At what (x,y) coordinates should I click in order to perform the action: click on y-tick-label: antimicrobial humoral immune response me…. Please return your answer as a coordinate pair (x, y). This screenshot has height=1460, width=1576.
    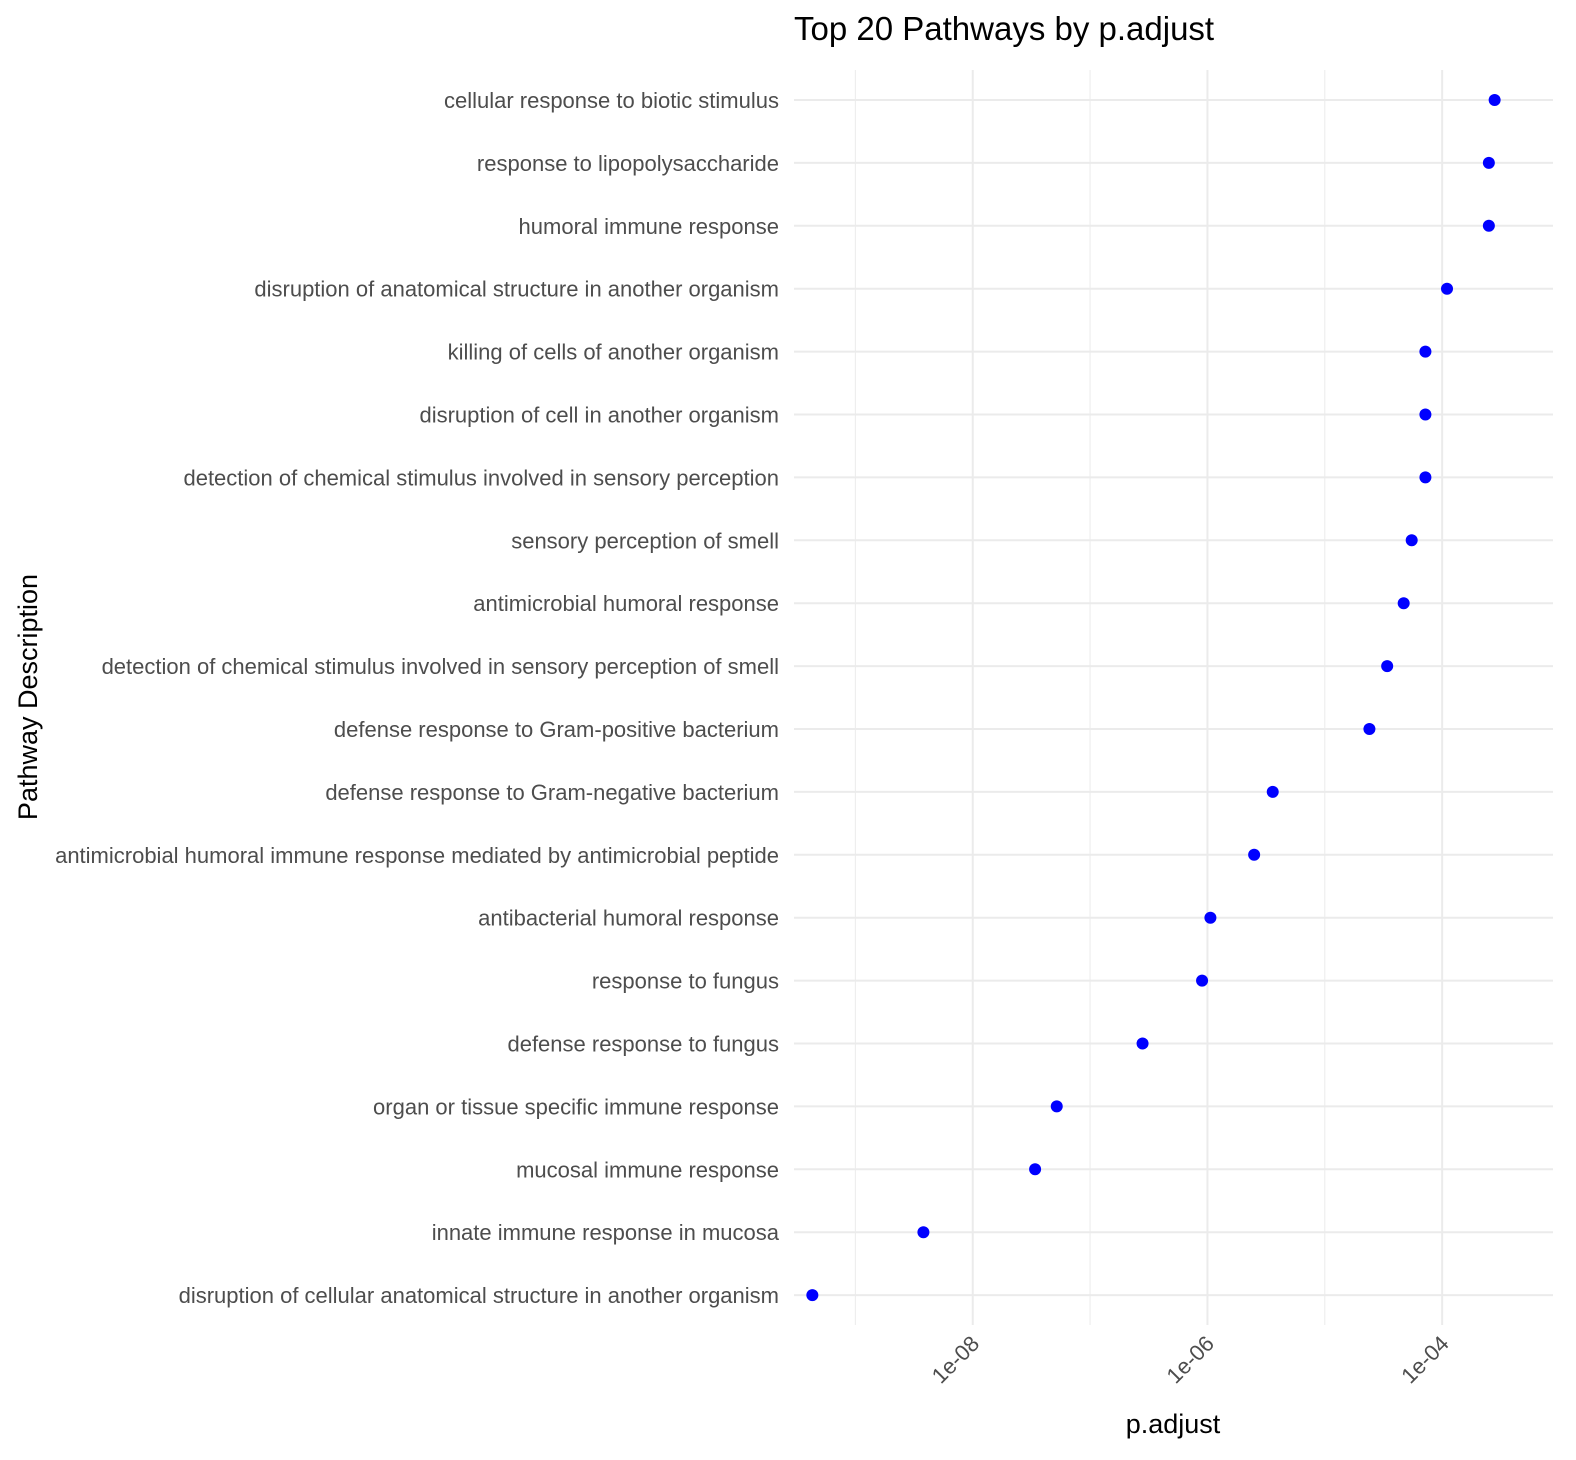
    Looking at the image, I should click on (417, 855).